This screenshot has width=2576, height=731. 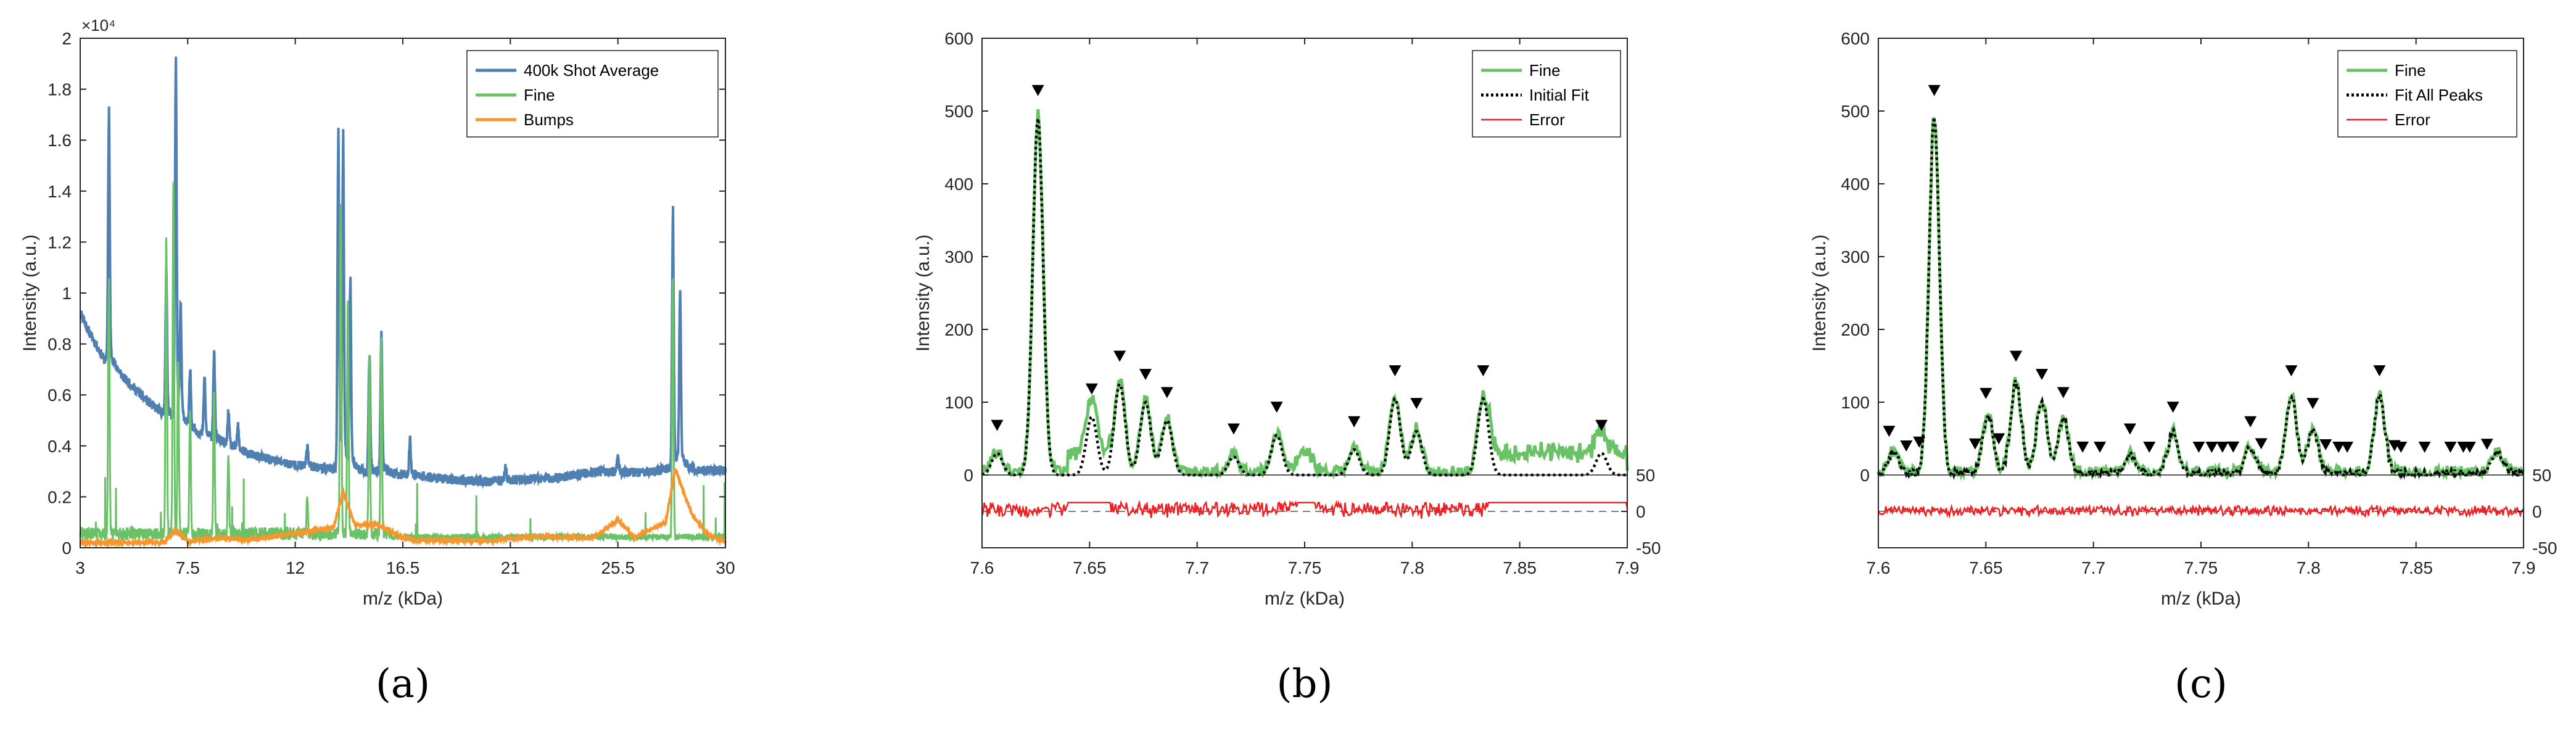 I want to click on legend-b: Fine Initial Fit Error, so click(x=1546, y=94).